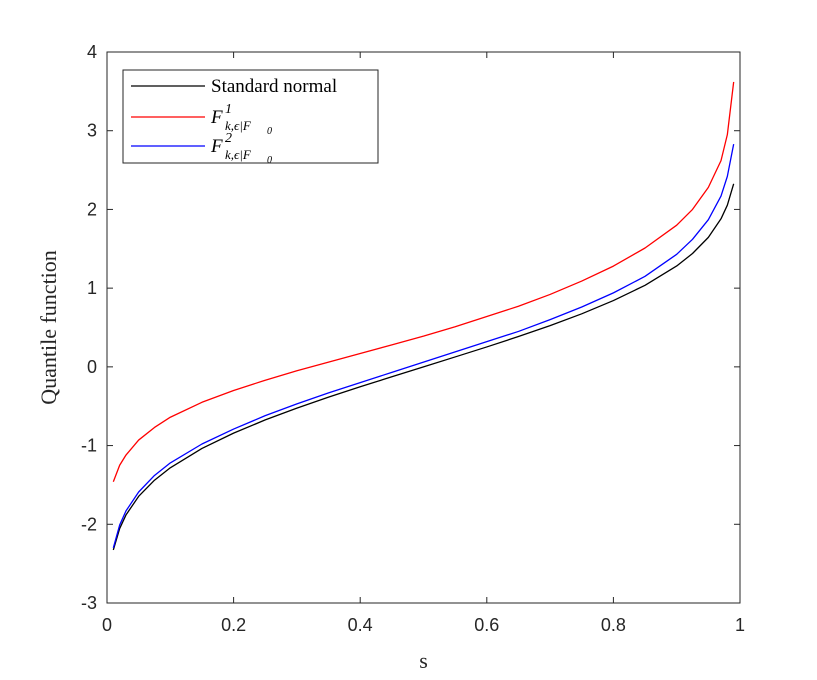 This screenshot has height=680, width=817. What do you see at coordinates (92, 209) in the screenshot?
I see `y-tick-label: 2` at bounding box center [92, 209].